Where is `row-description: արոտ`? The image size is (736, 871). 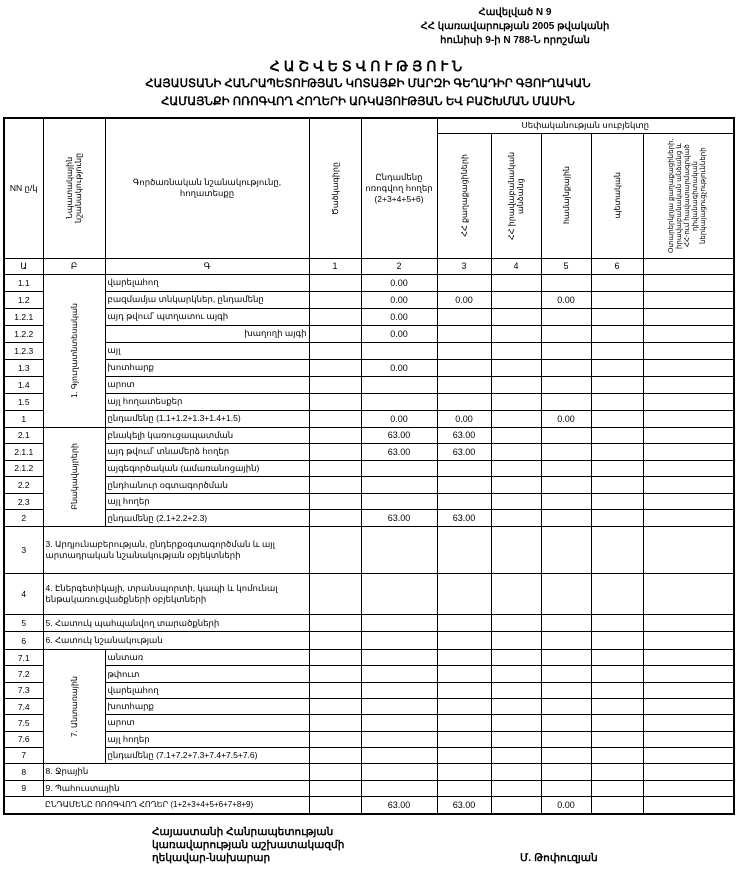
row-description: արոտ is located at coordinates (207, 384).